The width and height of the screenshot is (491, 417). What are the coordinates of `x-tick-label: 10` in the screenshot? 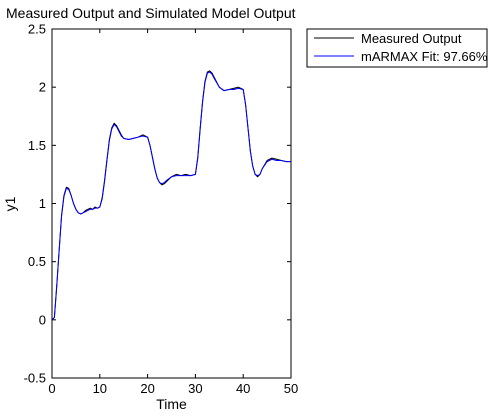 It's located at (100, 388).